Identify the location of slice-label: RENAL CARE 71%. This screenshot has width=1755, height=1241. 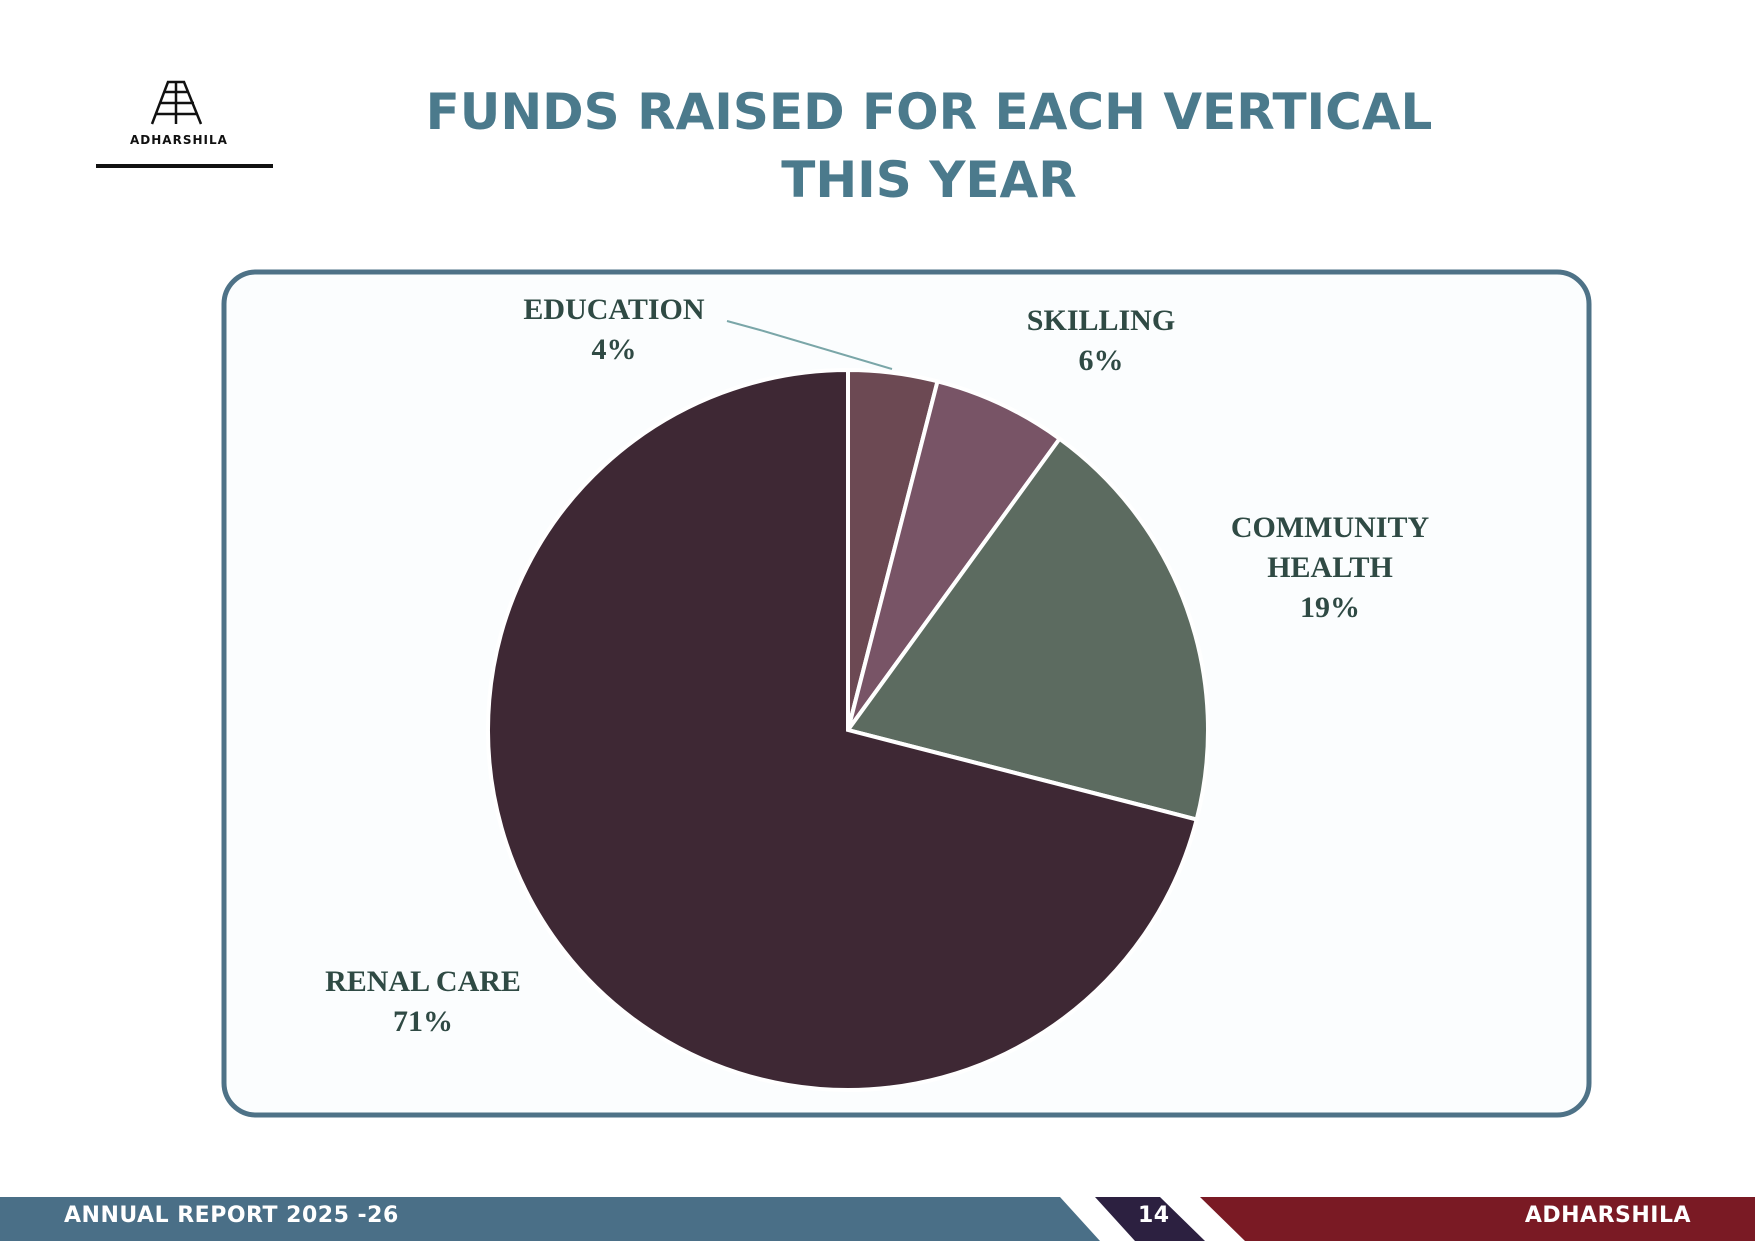
(423, 1002).